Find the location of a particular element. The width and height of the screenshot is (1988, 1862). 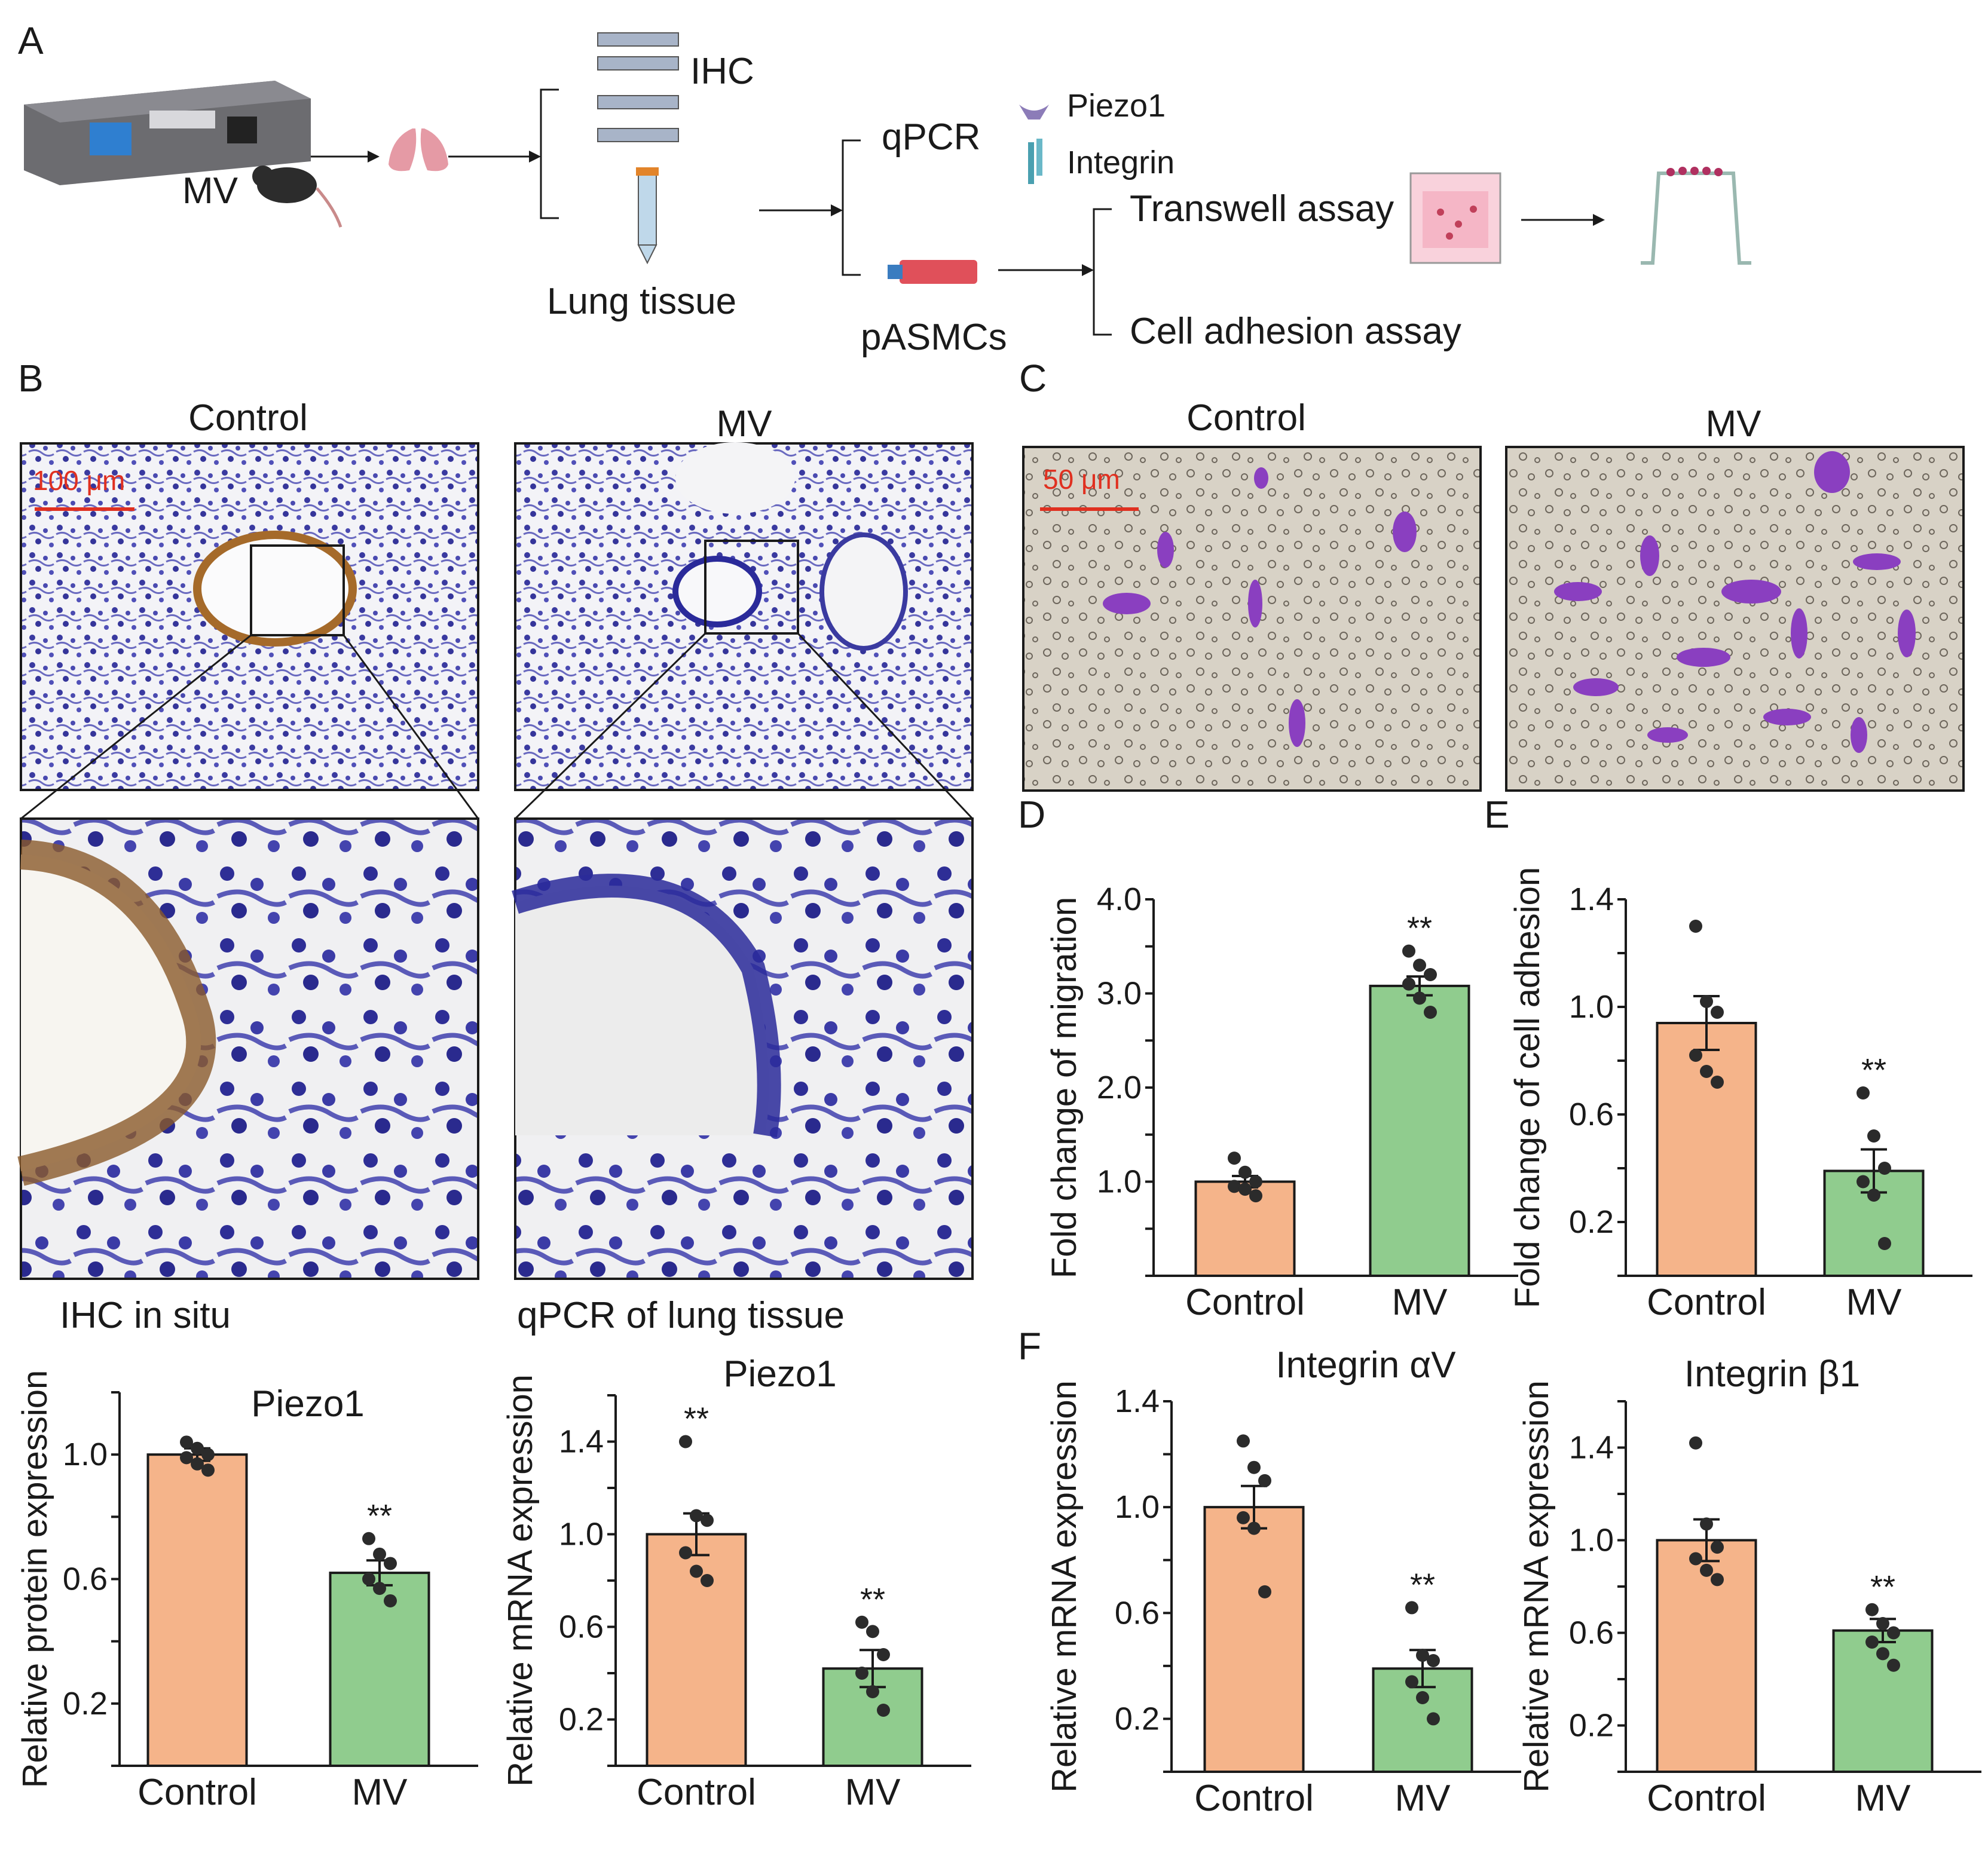

control-title-c: Control is located at coordinates (1246, 418).